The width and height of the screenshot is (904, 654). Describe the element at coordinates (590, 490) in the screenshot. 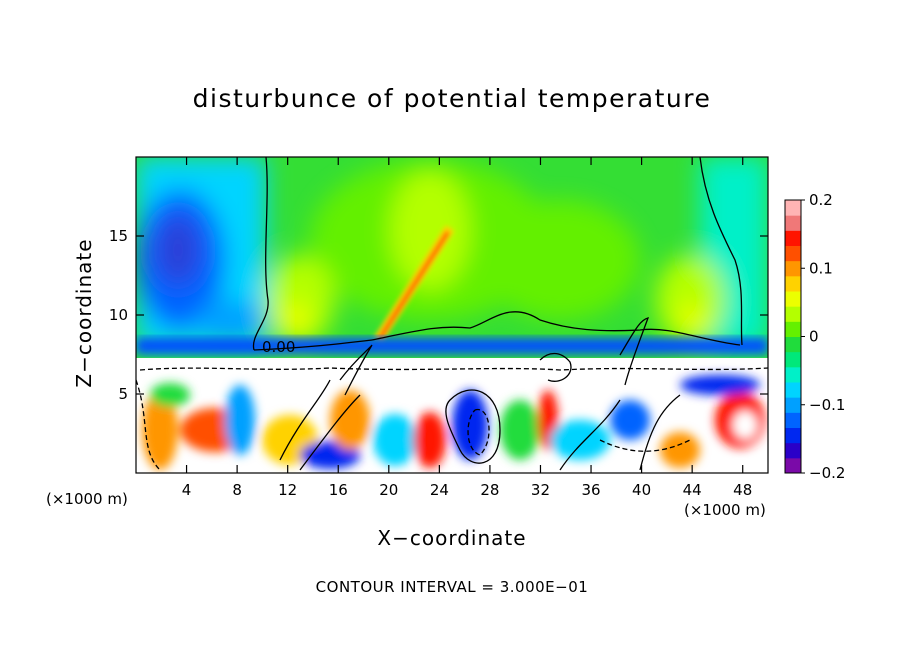

I see `x-tick-label: 36` at that location.